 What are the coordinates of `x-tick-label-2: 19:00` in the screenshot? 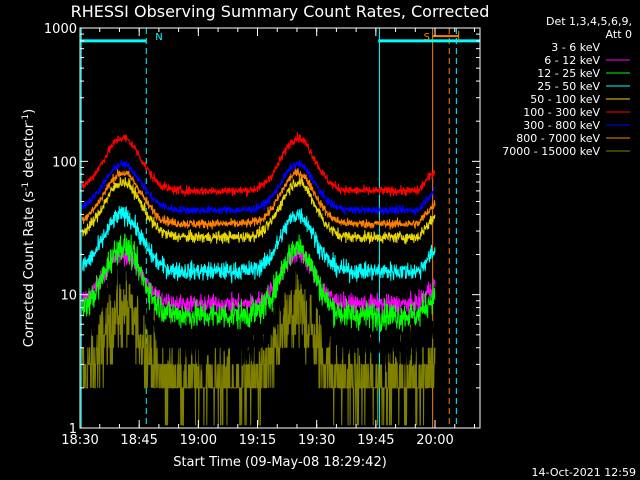 It's located at (198, 440).